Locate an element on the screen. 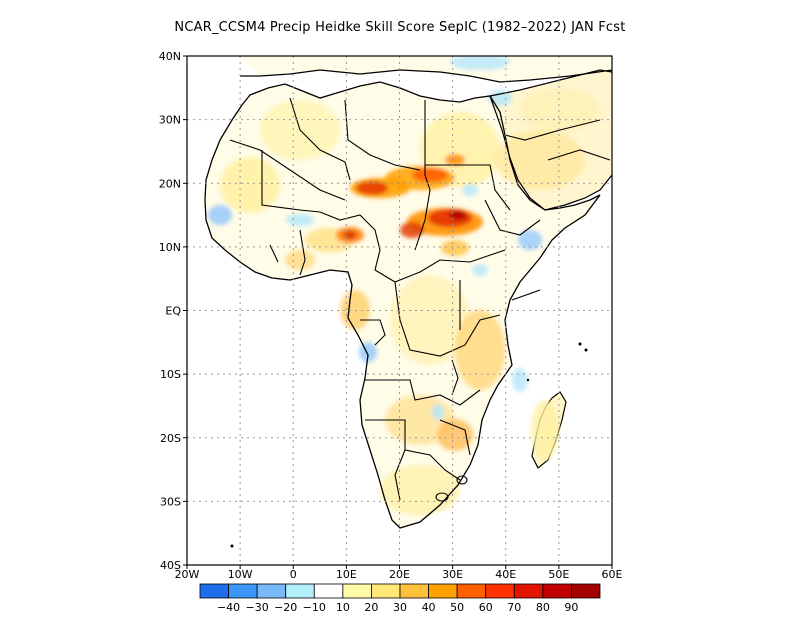  colorbar-label: −40 is located at coordinates (228, 607).